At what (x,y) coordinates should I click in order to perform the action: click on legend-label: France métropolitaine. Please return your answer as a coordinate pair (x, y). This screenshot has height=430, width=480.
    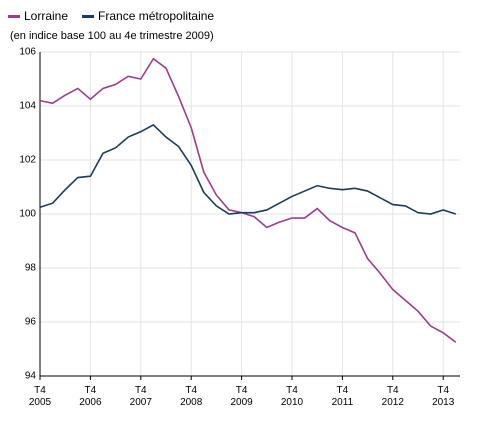
    Looking at the image, I should click on (156, 16).